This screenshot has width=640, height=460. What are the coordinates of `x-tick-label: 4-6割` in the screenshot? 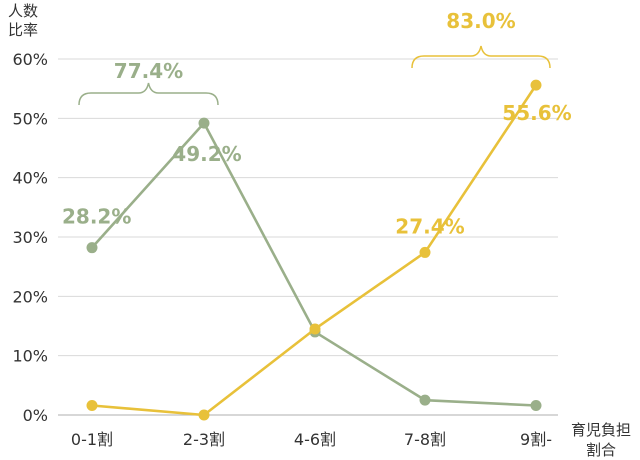 It's located at (315, 439).